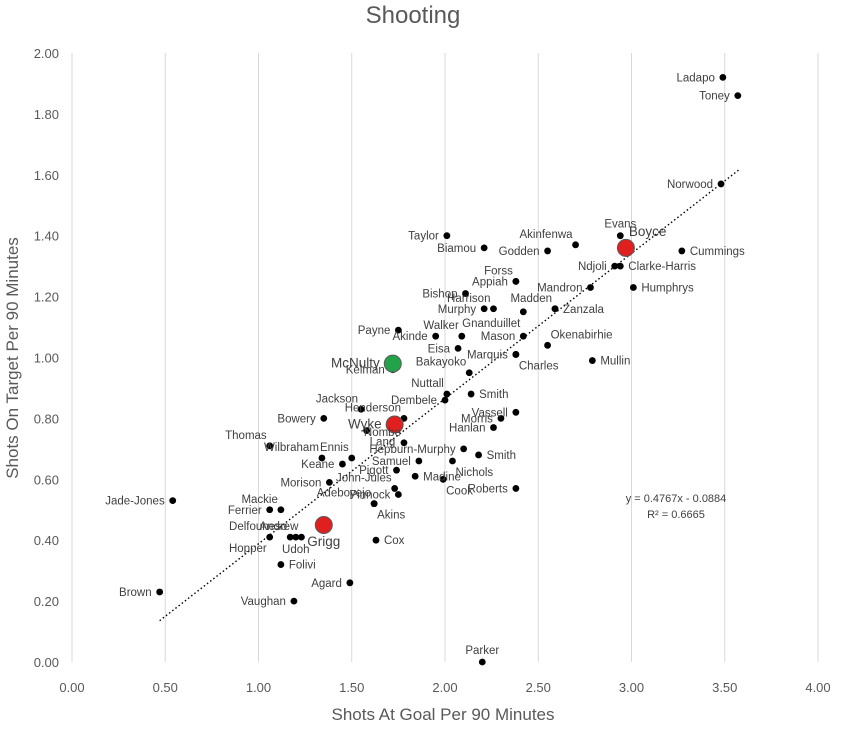 Image resolution: width=841 pixels, height=737 pixels. What do you see at coordinates (538, 687) in the screenshot?
I see `x-tick-label: 2.50` at bounding box center [538, 687].